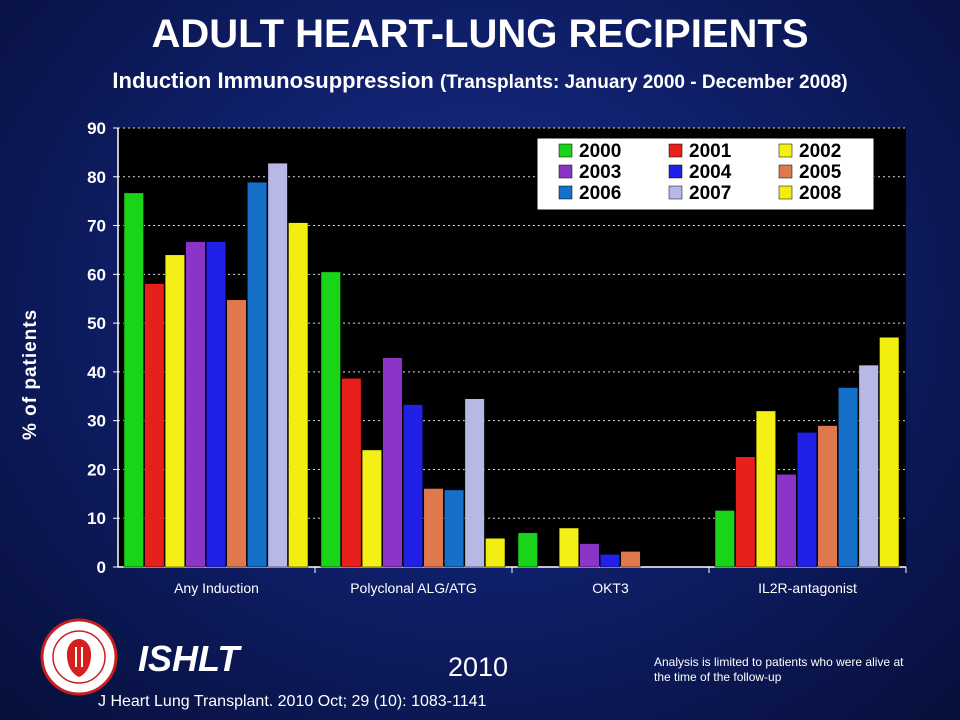 Image resolution: width=960 pixels, height=720 pixels. Describe the element at coordinates (820, 172) in the screenshot. I see `legend-label-2005: 2005` at that location.